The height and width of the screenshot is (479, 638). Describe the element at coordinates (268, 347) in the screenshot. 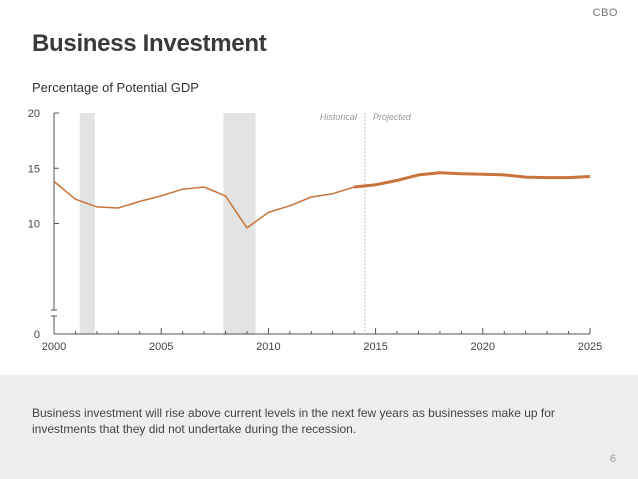

I see `x-tick-label: 2010` at that location.